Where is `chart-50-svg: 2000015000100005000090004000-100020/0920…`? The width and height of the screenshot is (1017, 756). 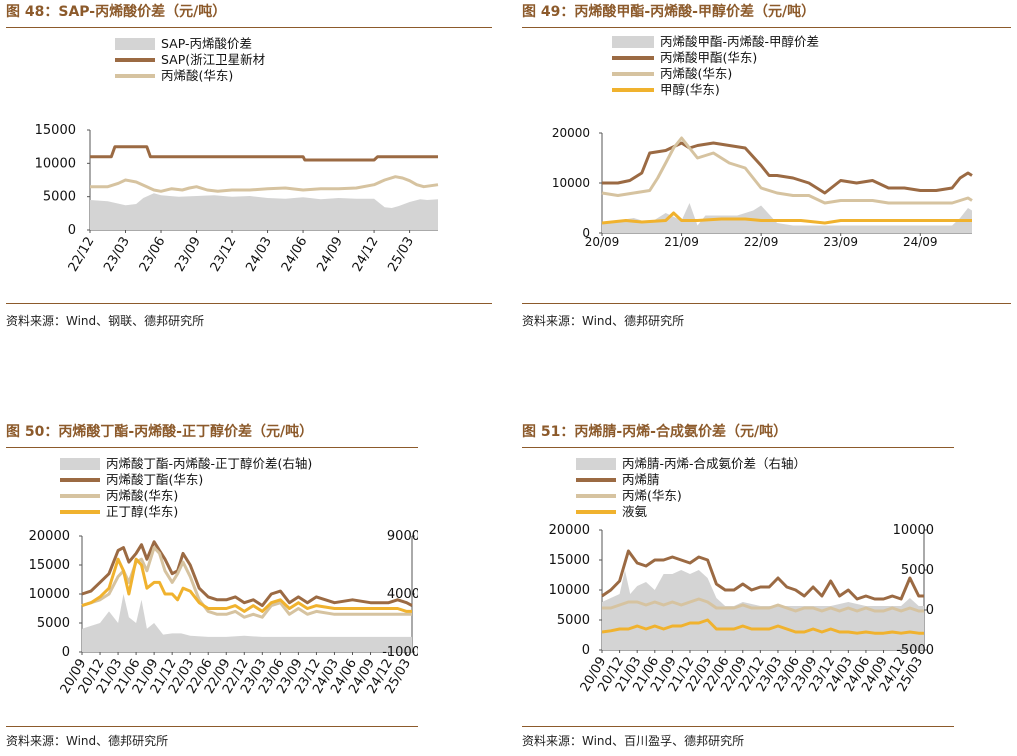 chart-50-svg: 2000015000100005000090004000-100020/0920… is located at coordinates (223, 576).